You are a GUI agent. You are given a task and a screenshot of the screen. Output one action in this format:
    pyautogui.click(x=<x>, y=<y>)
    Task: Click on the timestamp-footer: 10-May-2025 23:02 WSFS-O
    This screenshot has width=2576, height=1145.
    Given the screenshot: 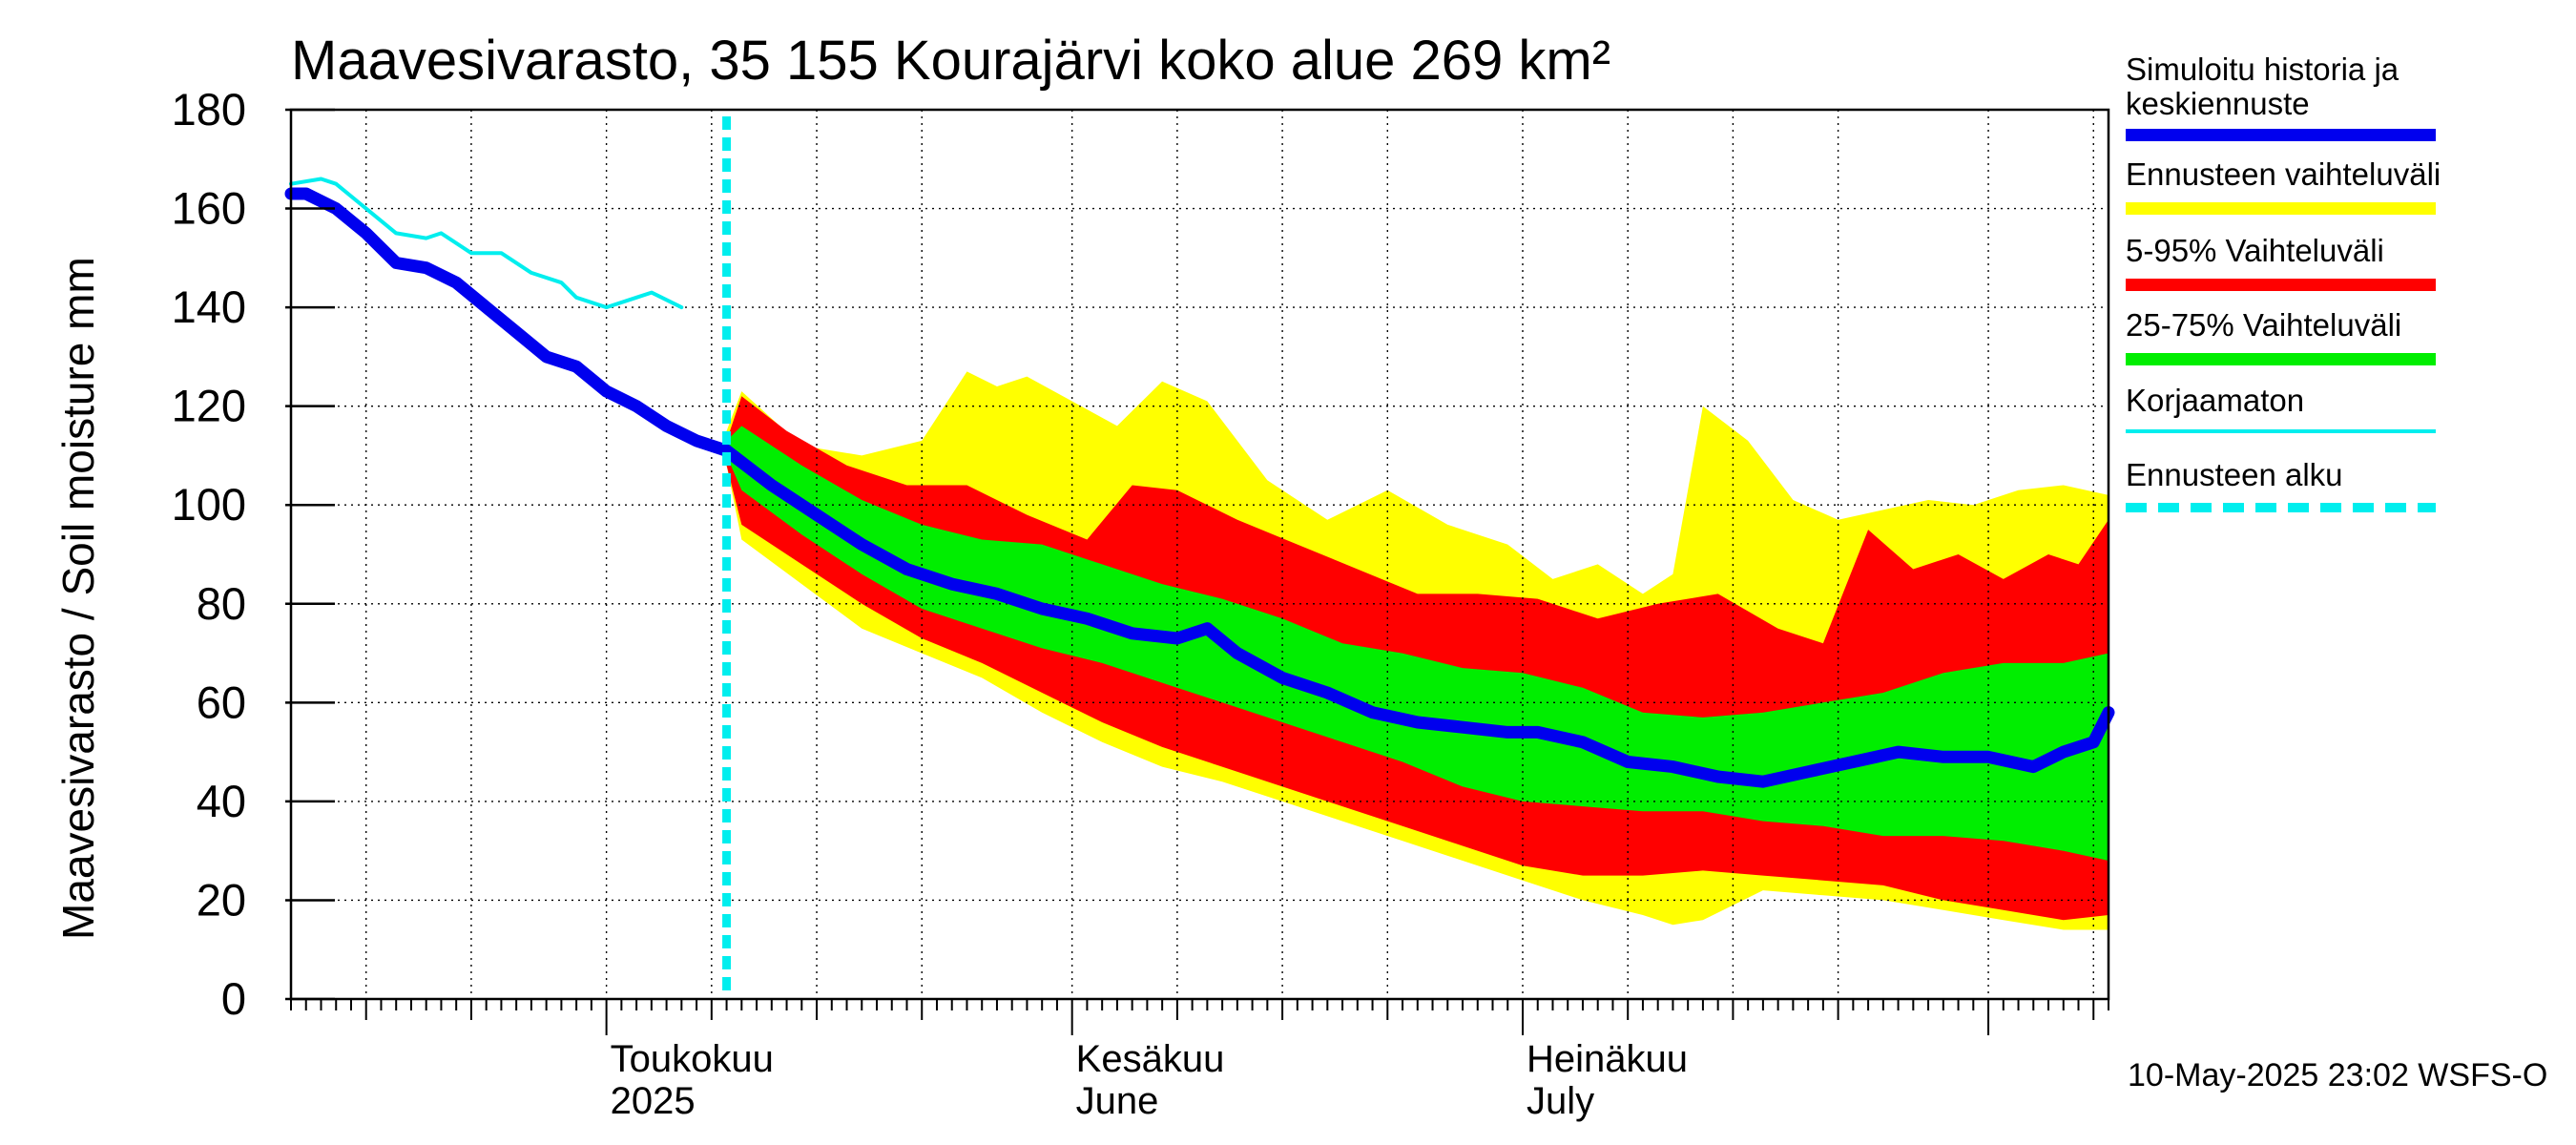 What is the action you would take?
    pyautogui.click(x=2338, y=1075)
    